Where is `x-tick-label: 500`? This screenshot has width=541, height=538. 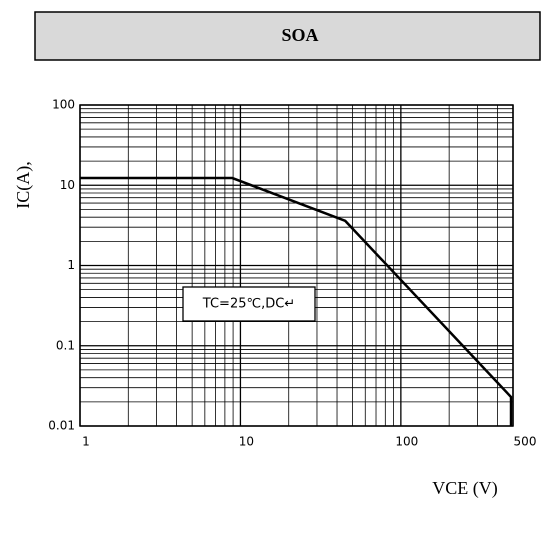 x-tick-label: 500 is located at coordinates (525, 442).